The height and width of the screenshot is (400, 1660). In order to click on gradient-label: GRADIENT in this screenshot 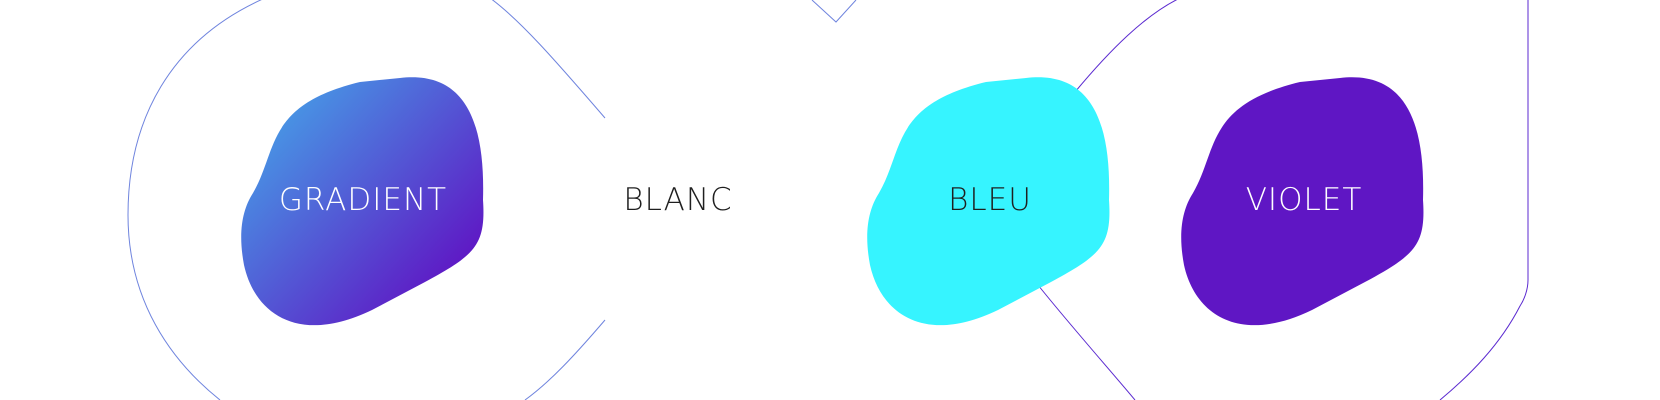, I will do `click(363, 200)`.